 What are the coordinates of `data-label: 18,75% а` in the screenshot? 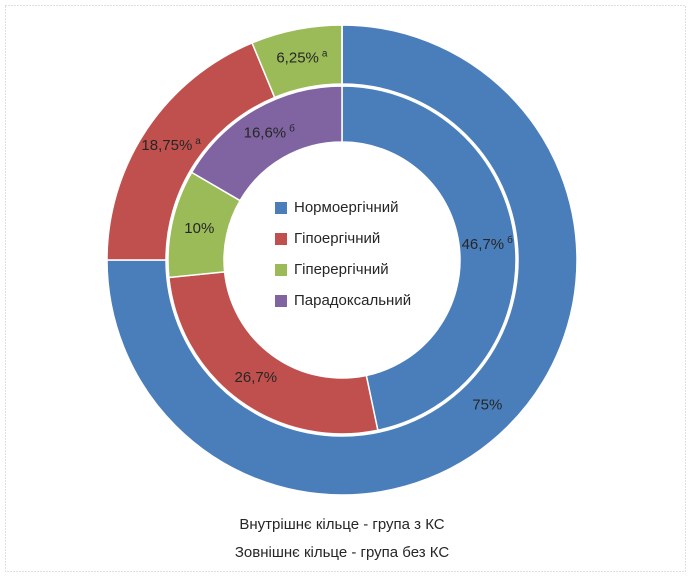 It's located at (171, 144).